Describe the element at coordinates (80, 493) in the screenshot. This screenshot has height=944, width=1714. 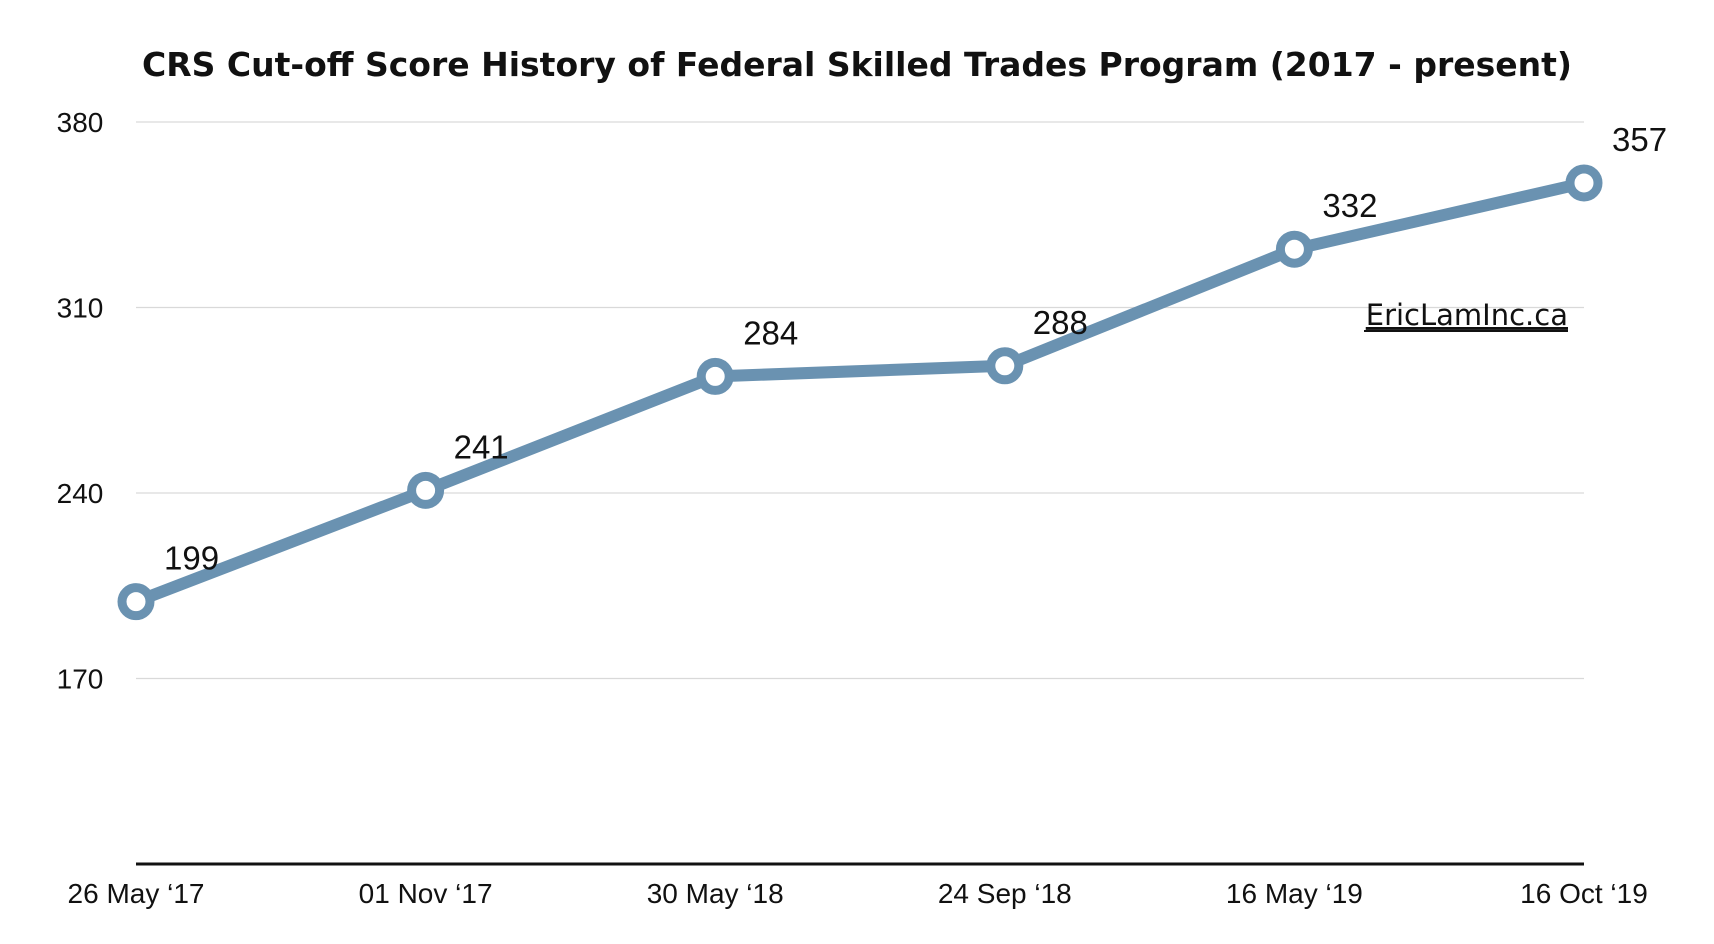
I see `y-tick-label: 240` at that location.